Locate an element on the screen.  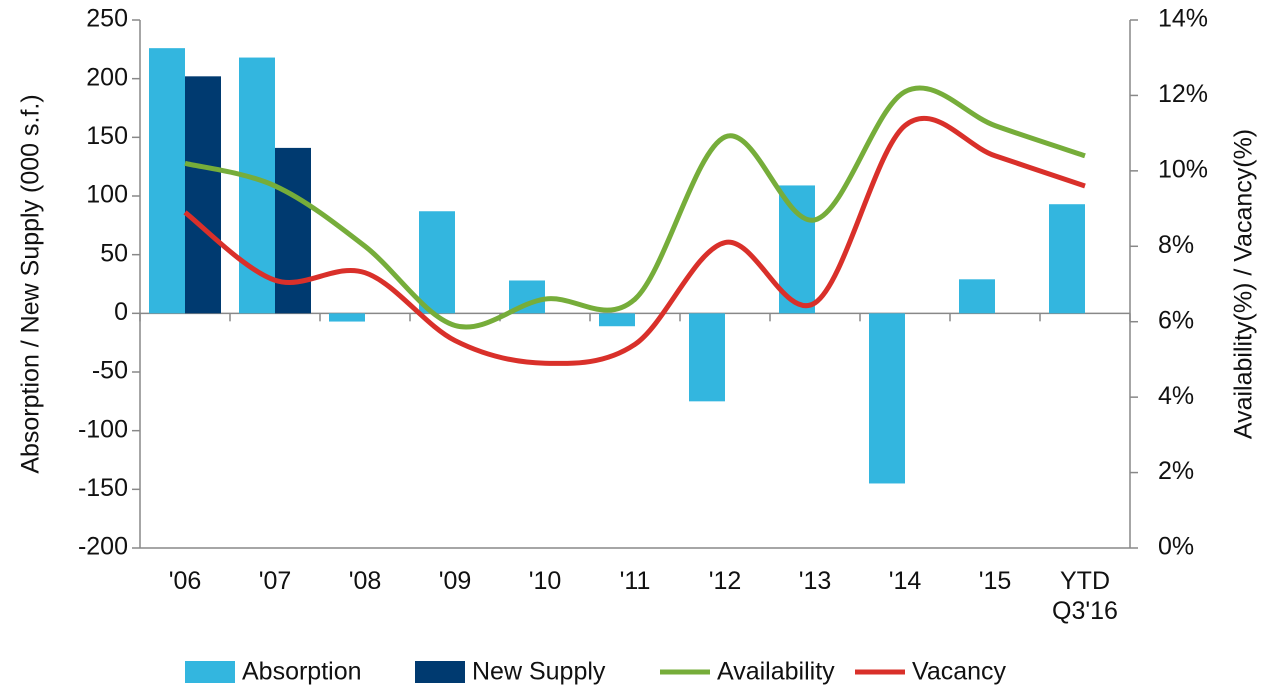
y2-tick-label: 12% is located at coordinates (1183, 94).